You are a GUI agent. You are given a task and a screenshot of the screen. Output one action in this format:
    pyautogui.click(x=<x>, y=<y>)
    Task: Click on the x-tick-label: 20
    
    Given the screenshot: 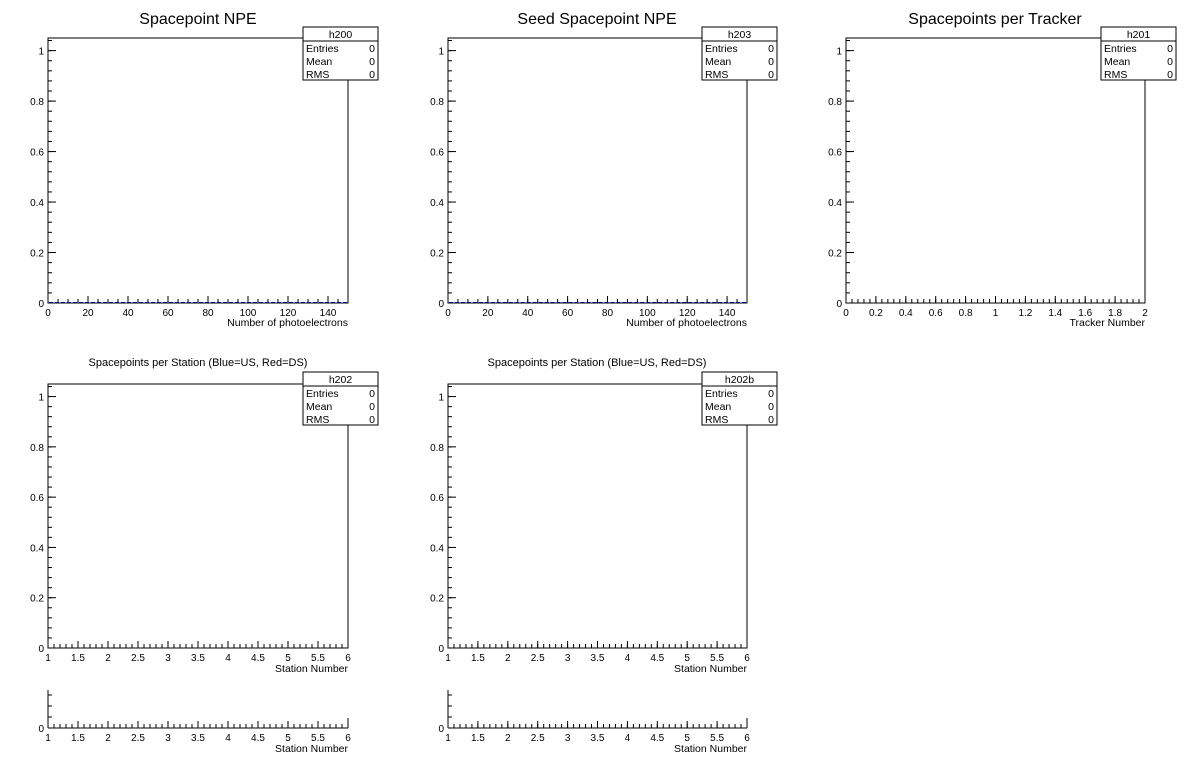 What is the action you would take?
    pyautogui.click(x=88, y=313)
    